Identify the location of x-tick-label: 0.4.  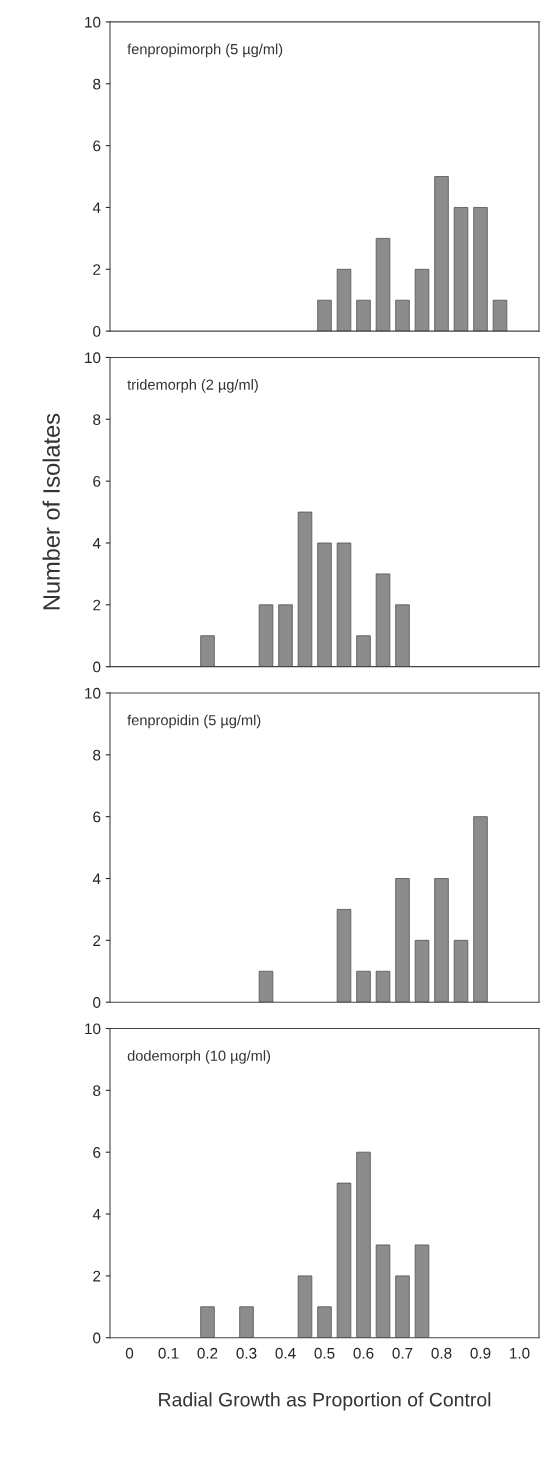
(285, 1353).